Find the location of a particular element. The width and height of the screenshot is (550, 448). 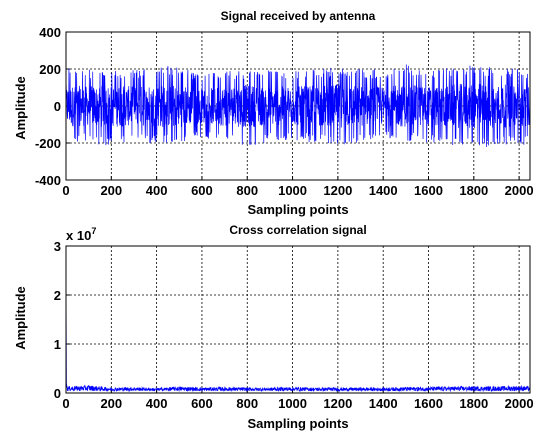

y-tick-label: 1 is located at coordinates (57, 344).